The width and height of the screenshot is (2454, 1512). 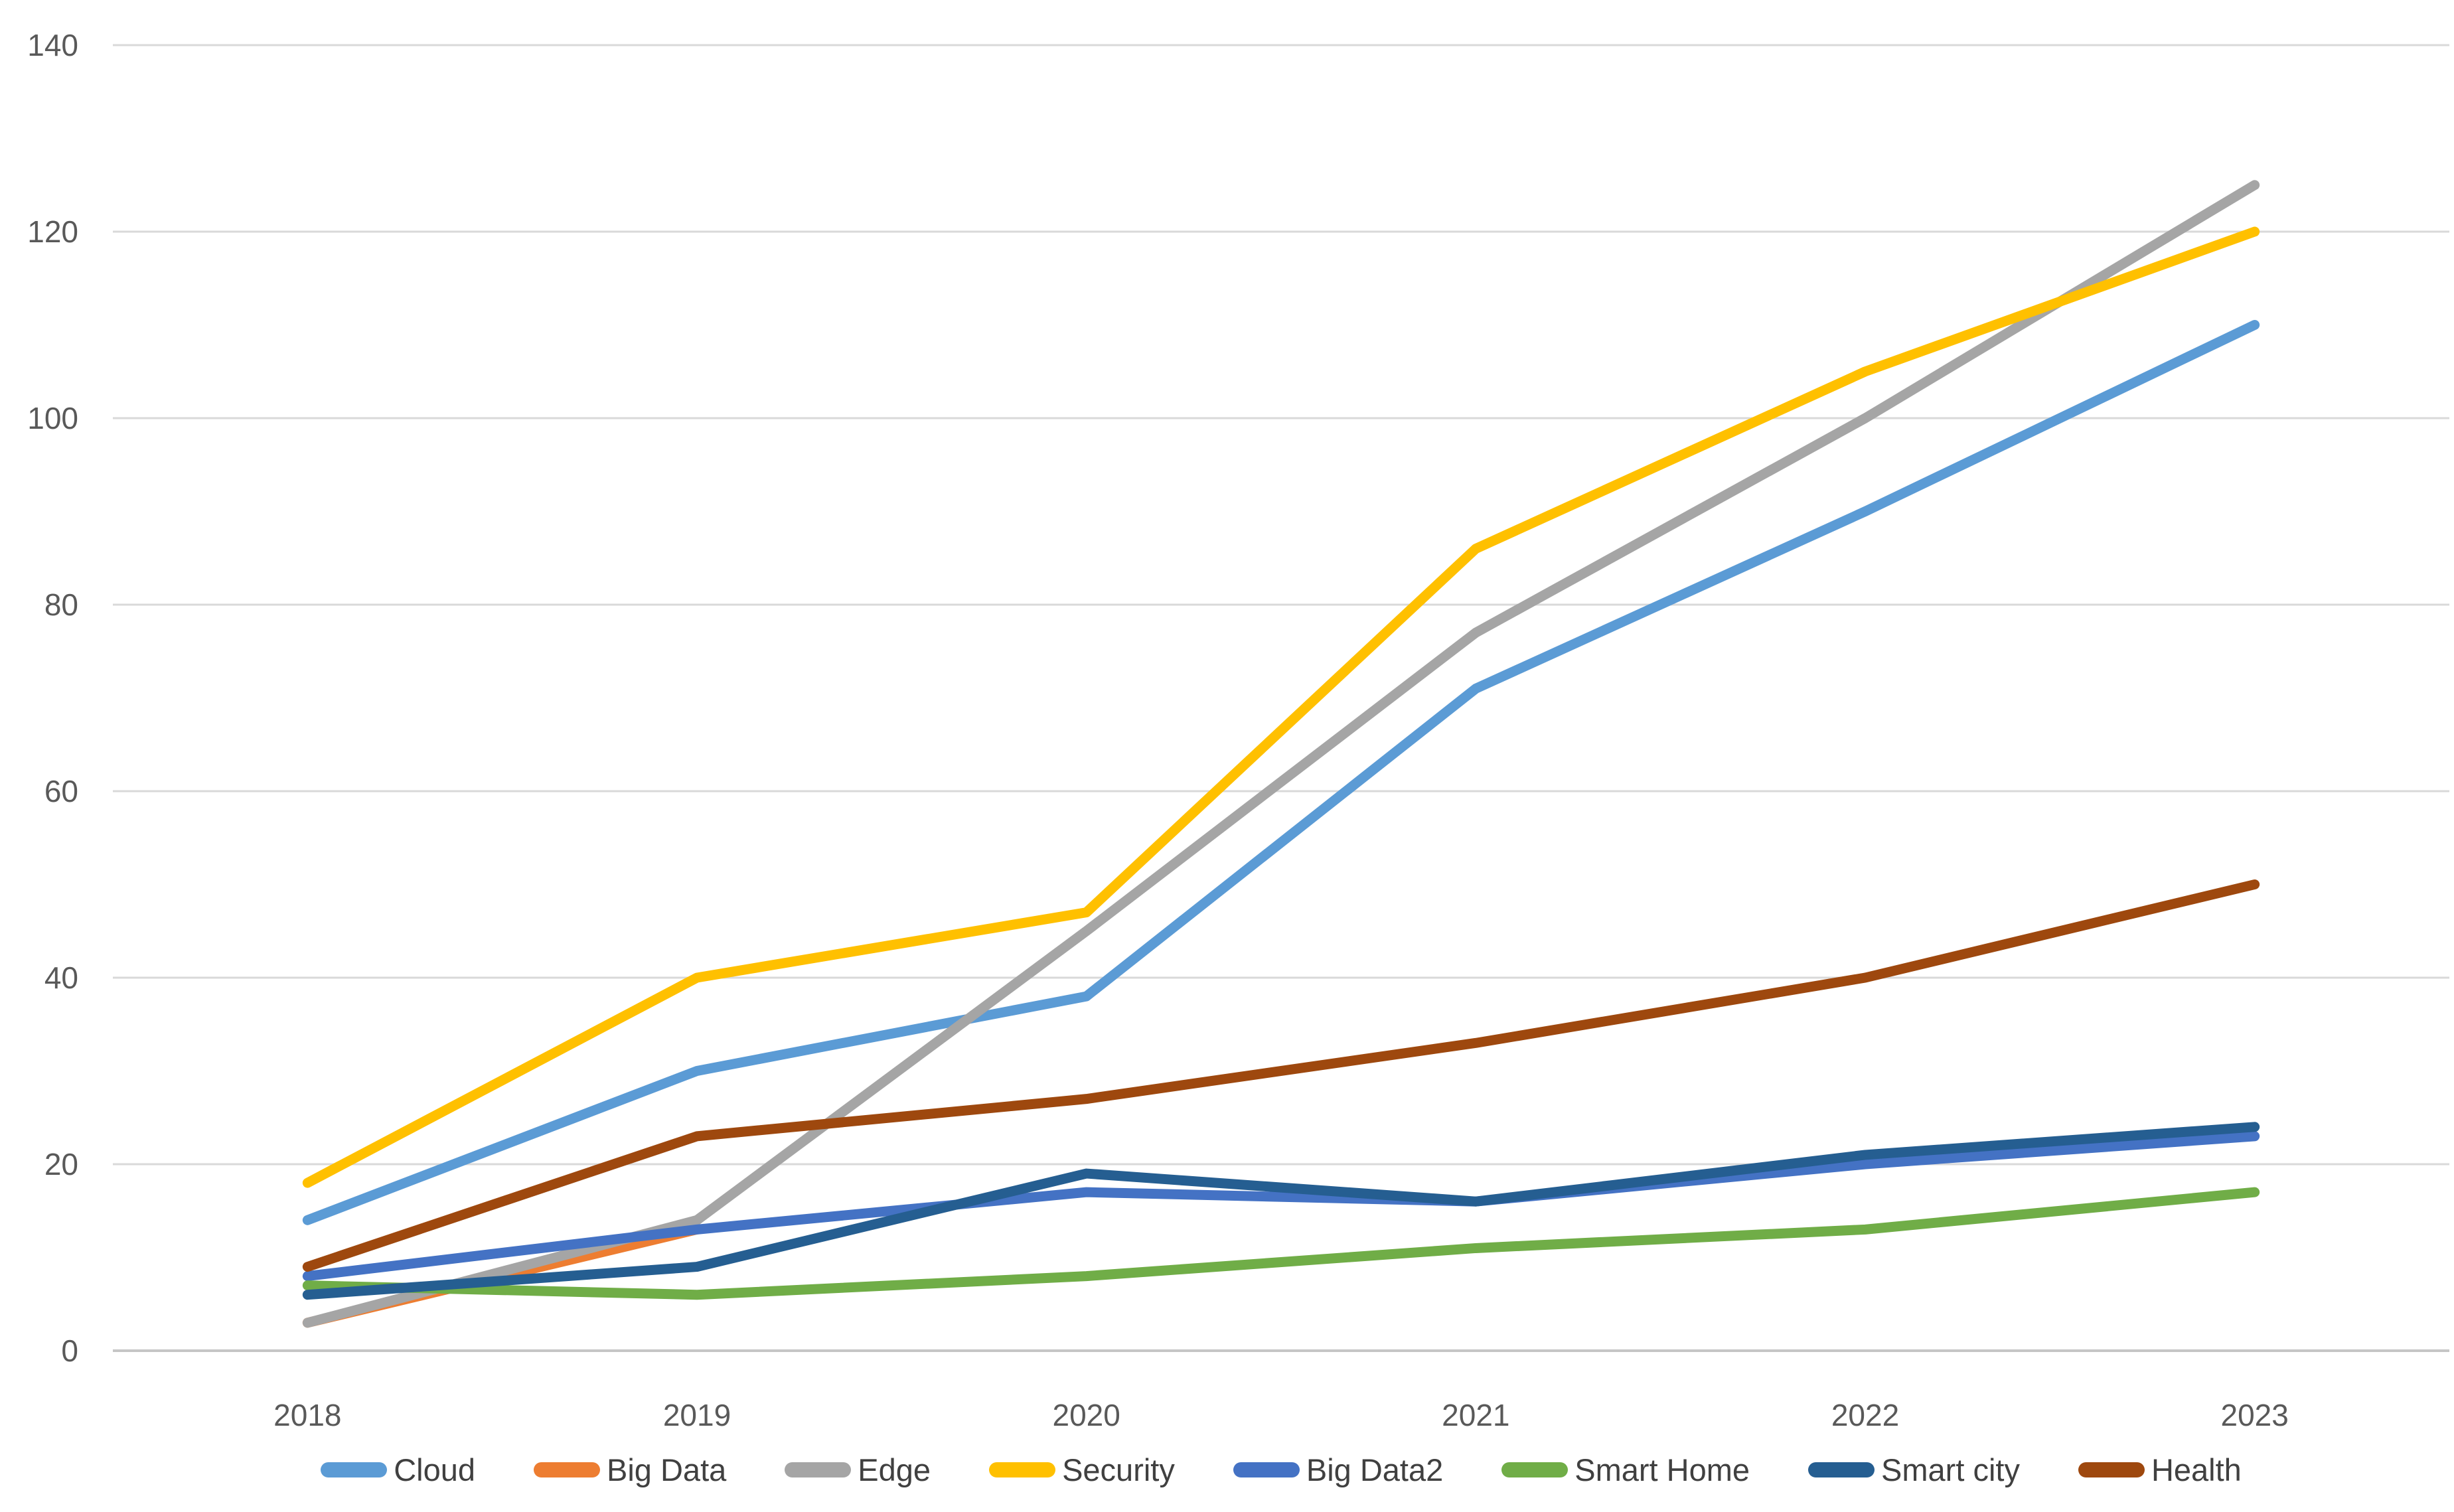 What do you see at coordinates (1662, 1469) in the screenshot?
I see `legend-label-smart-home: Smart Home` at bounding box center [1662, 1469].